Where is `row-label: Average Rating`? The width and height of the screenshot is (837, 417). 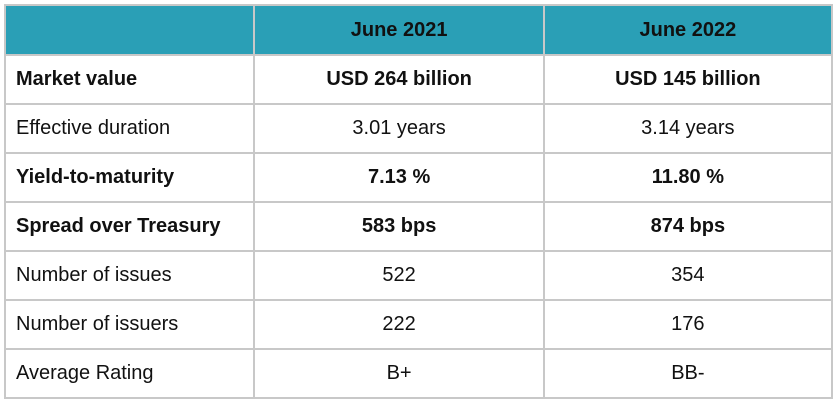 row-label: Average Rating is located at coordinates (129, 373).